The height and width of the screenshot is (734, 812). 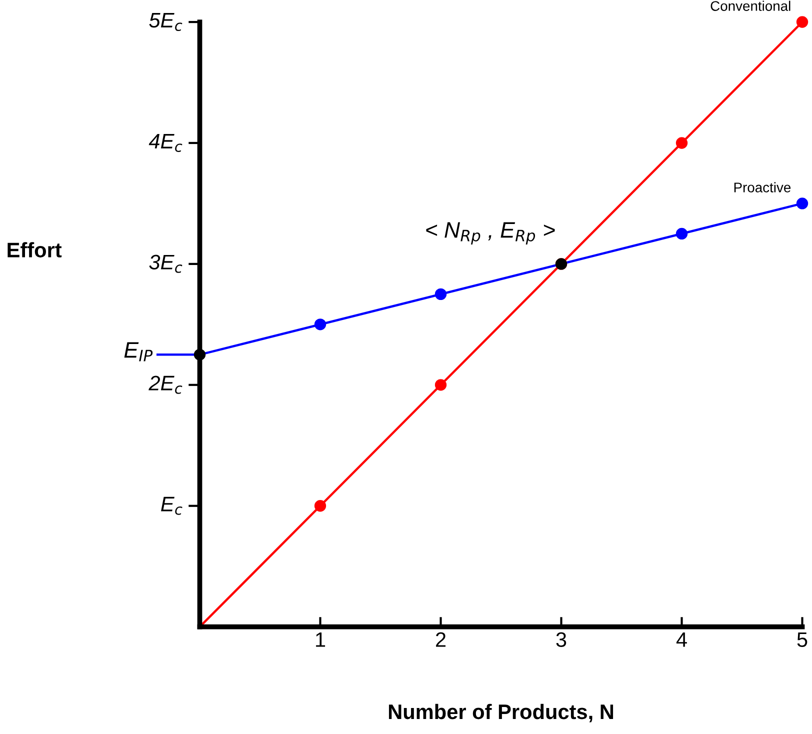 What do you see at coordinates (165, 263) in the screenshot?
I see `y-tick-label: 3E$_{c}$` at bounding box center [165, 263].